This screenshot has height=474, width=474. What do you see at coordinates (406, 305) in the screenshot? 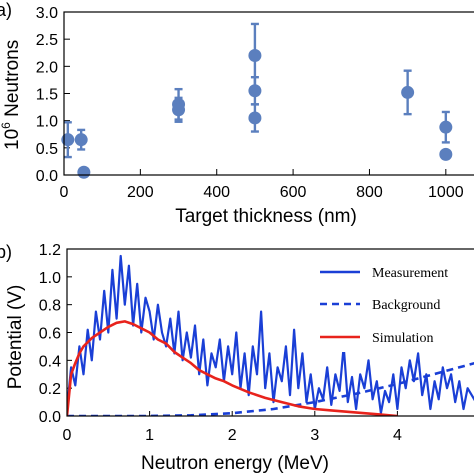
I see `legend-background-label: Background` at bounding box center [406, 305].